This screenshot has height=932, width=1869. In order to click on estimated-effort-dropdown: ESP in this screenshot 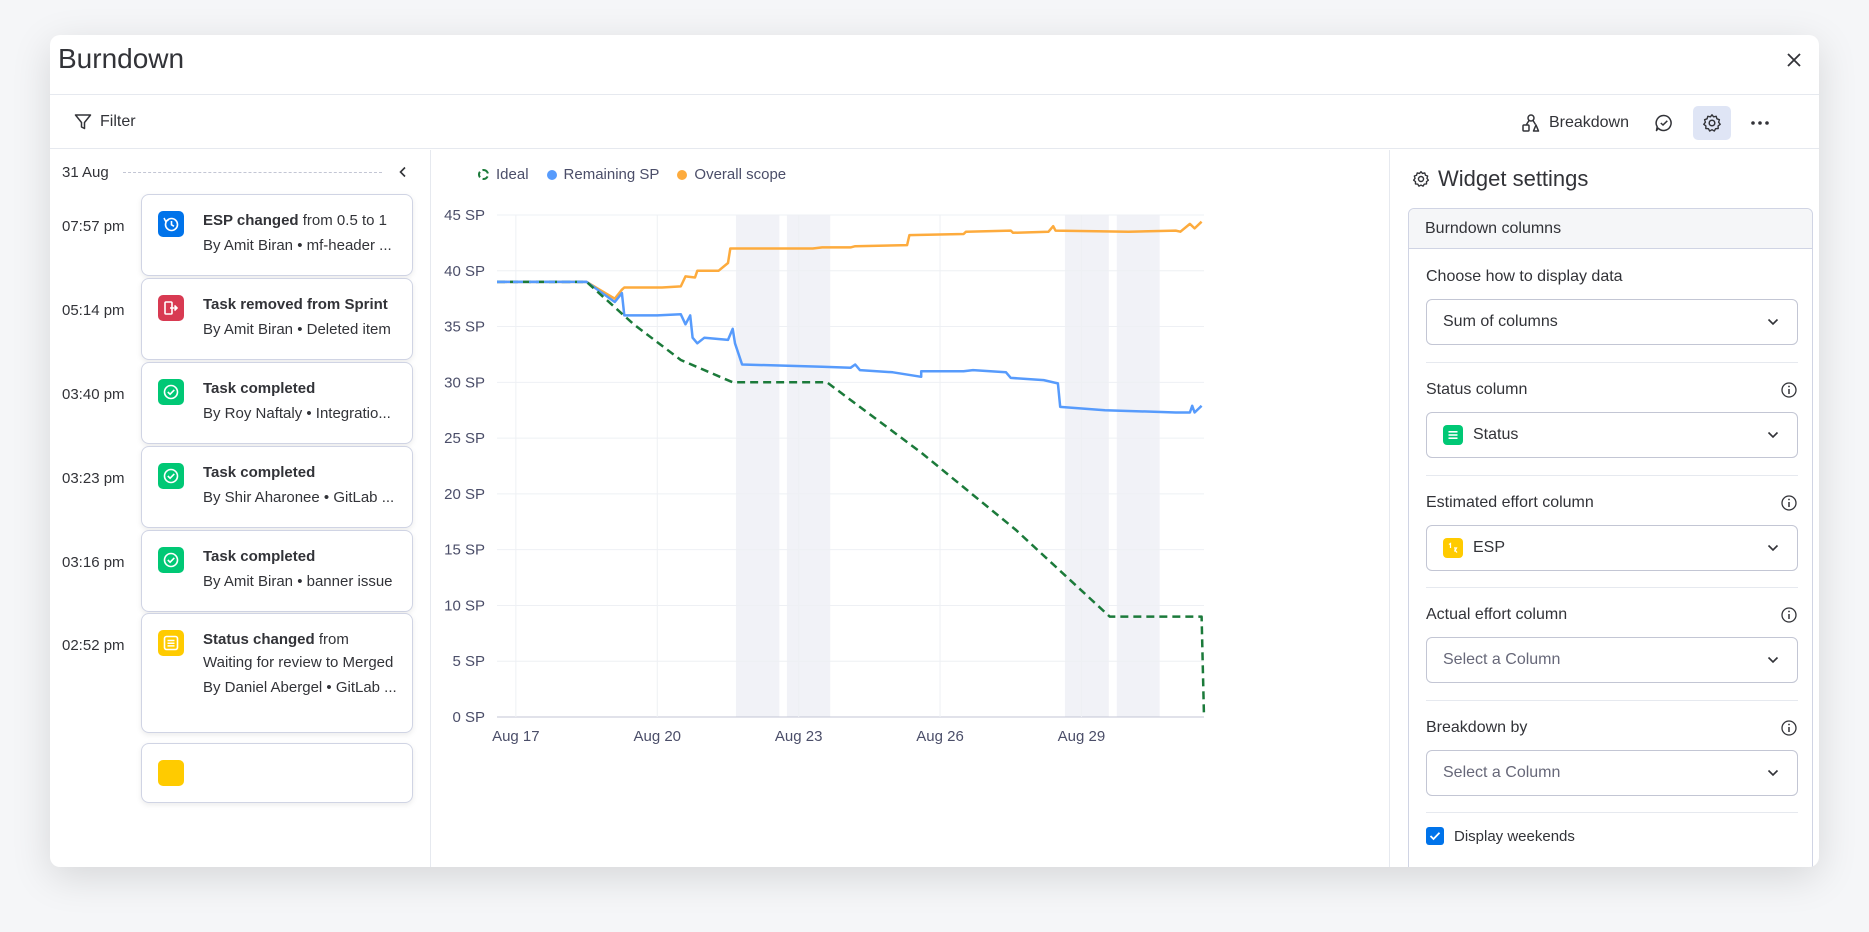, I will do `click(1612, 548)`.